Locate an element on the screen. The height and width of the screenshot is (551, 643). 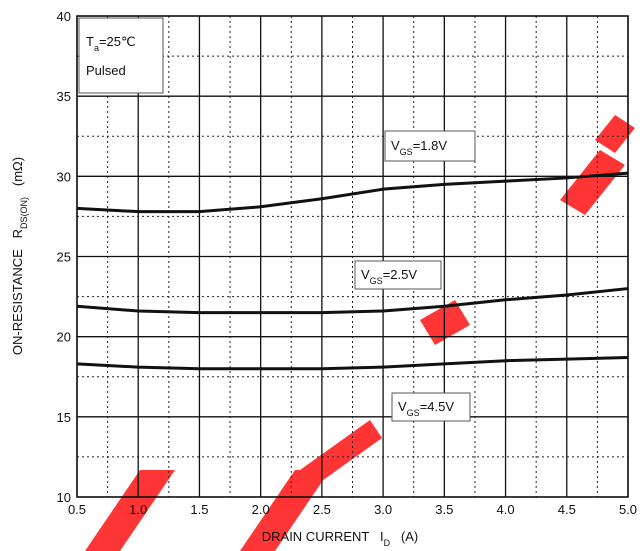
text-part: =2.5V is located at coordinates (400, 274).